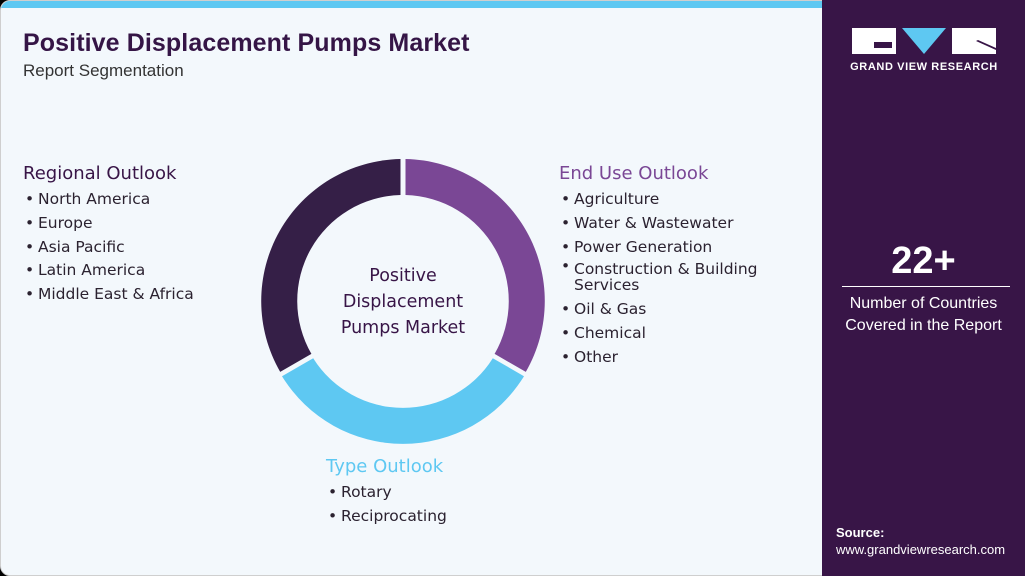  I want to click on stat-divider, so click(926, 286).